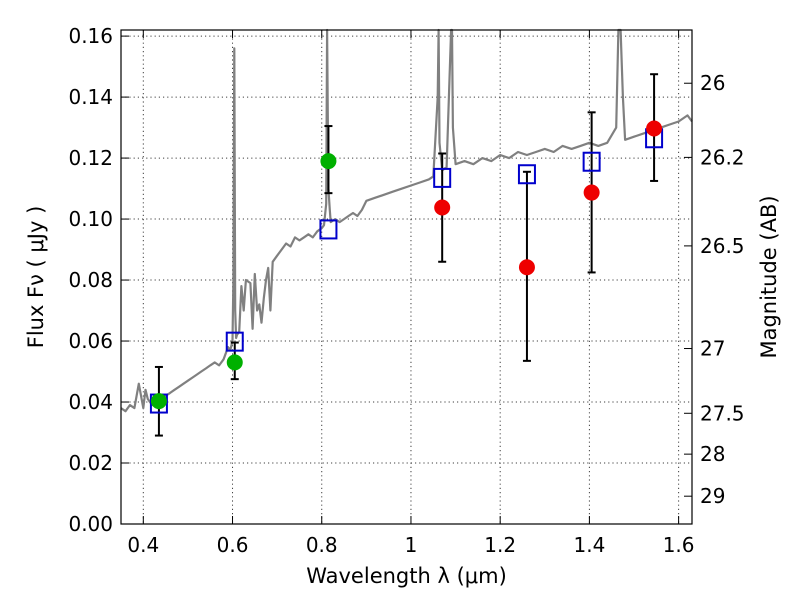 The height and width of the screenshot is (600, 800). Describe the element at coordinates (679, 545) in the screenshot. I see `x-tick-label: 1.6` at that location.